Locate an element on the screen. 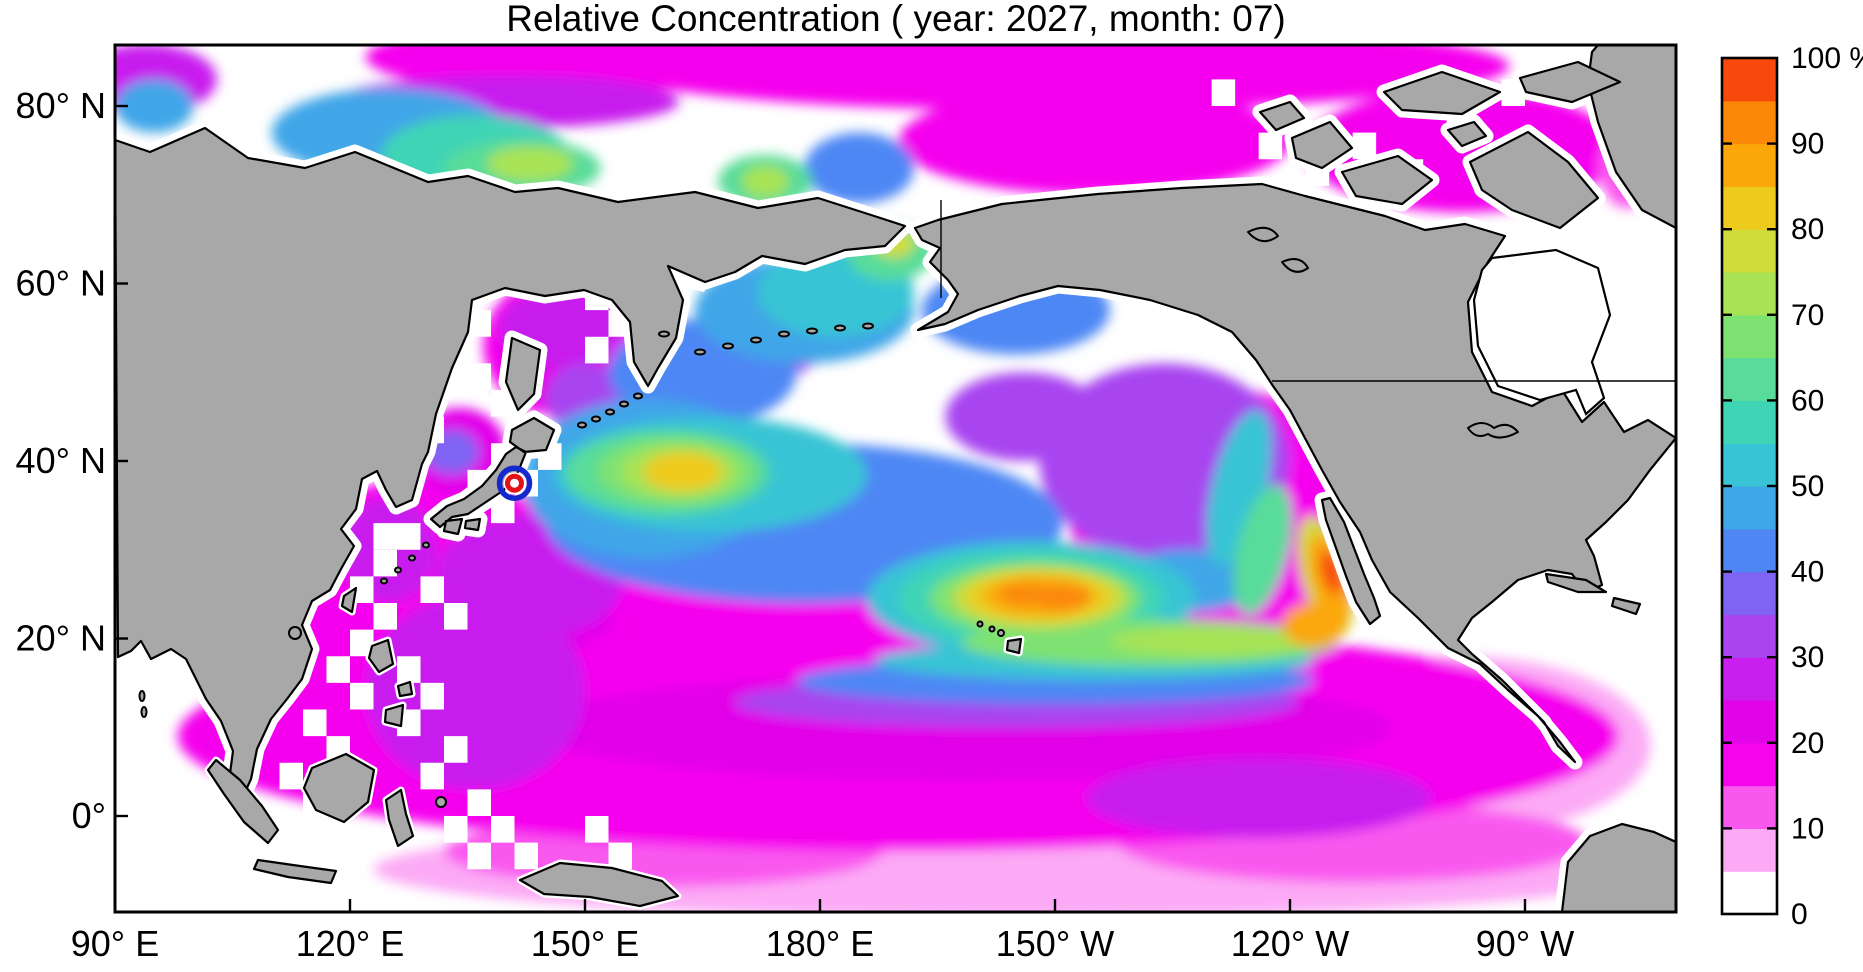 The image size is (1863, 972). political-borders is located at coordinates (1308, 291).